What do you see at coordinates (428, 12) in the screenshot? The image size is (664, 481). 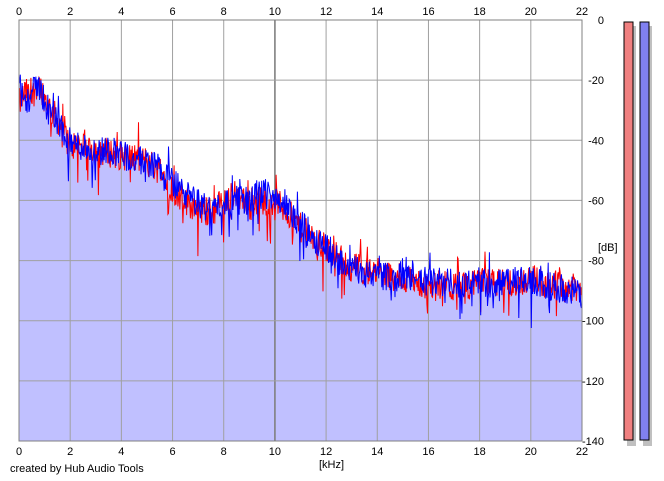 I see `x-tick-label-top: 16` at bounding box center [428, 12].